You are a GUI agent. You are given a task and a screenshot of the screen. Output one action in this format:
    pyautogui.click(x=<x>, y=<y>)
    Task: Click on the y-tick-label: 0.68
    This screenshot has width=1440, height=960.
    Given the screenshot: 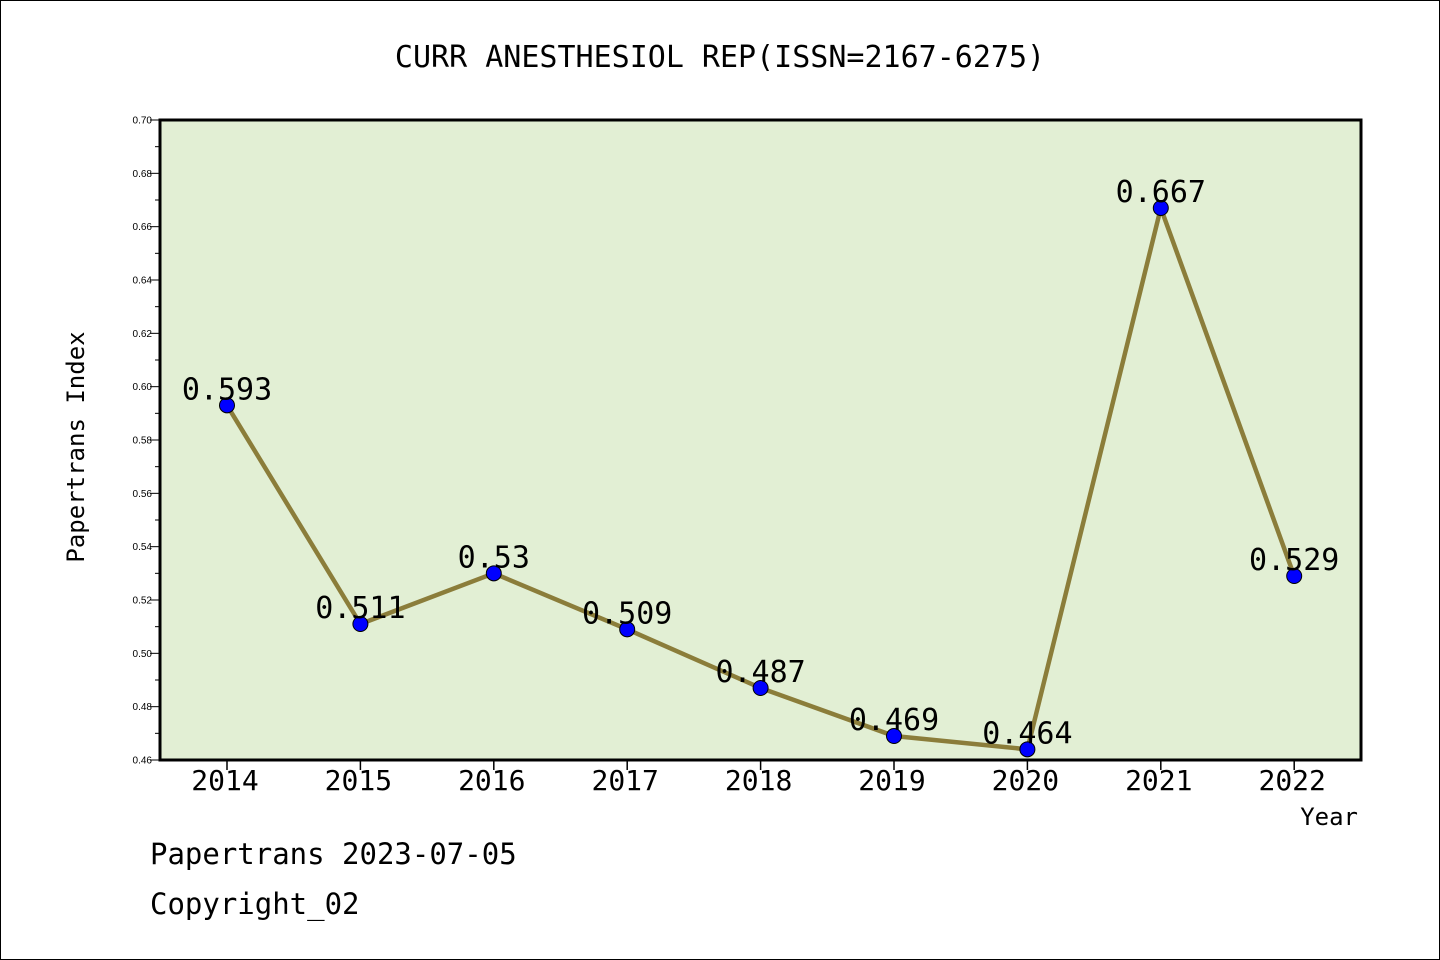 What is the action you would take?
    pyautogui.click(x=143, y=174)
    